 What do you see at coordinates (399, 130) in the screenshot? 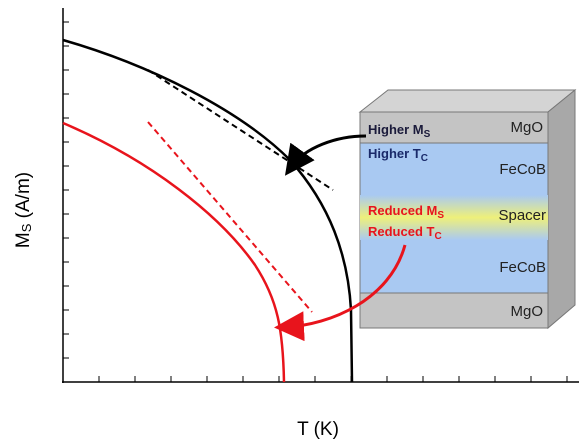
I see `annotation: Higher MS` at bounding box center [399, 130].